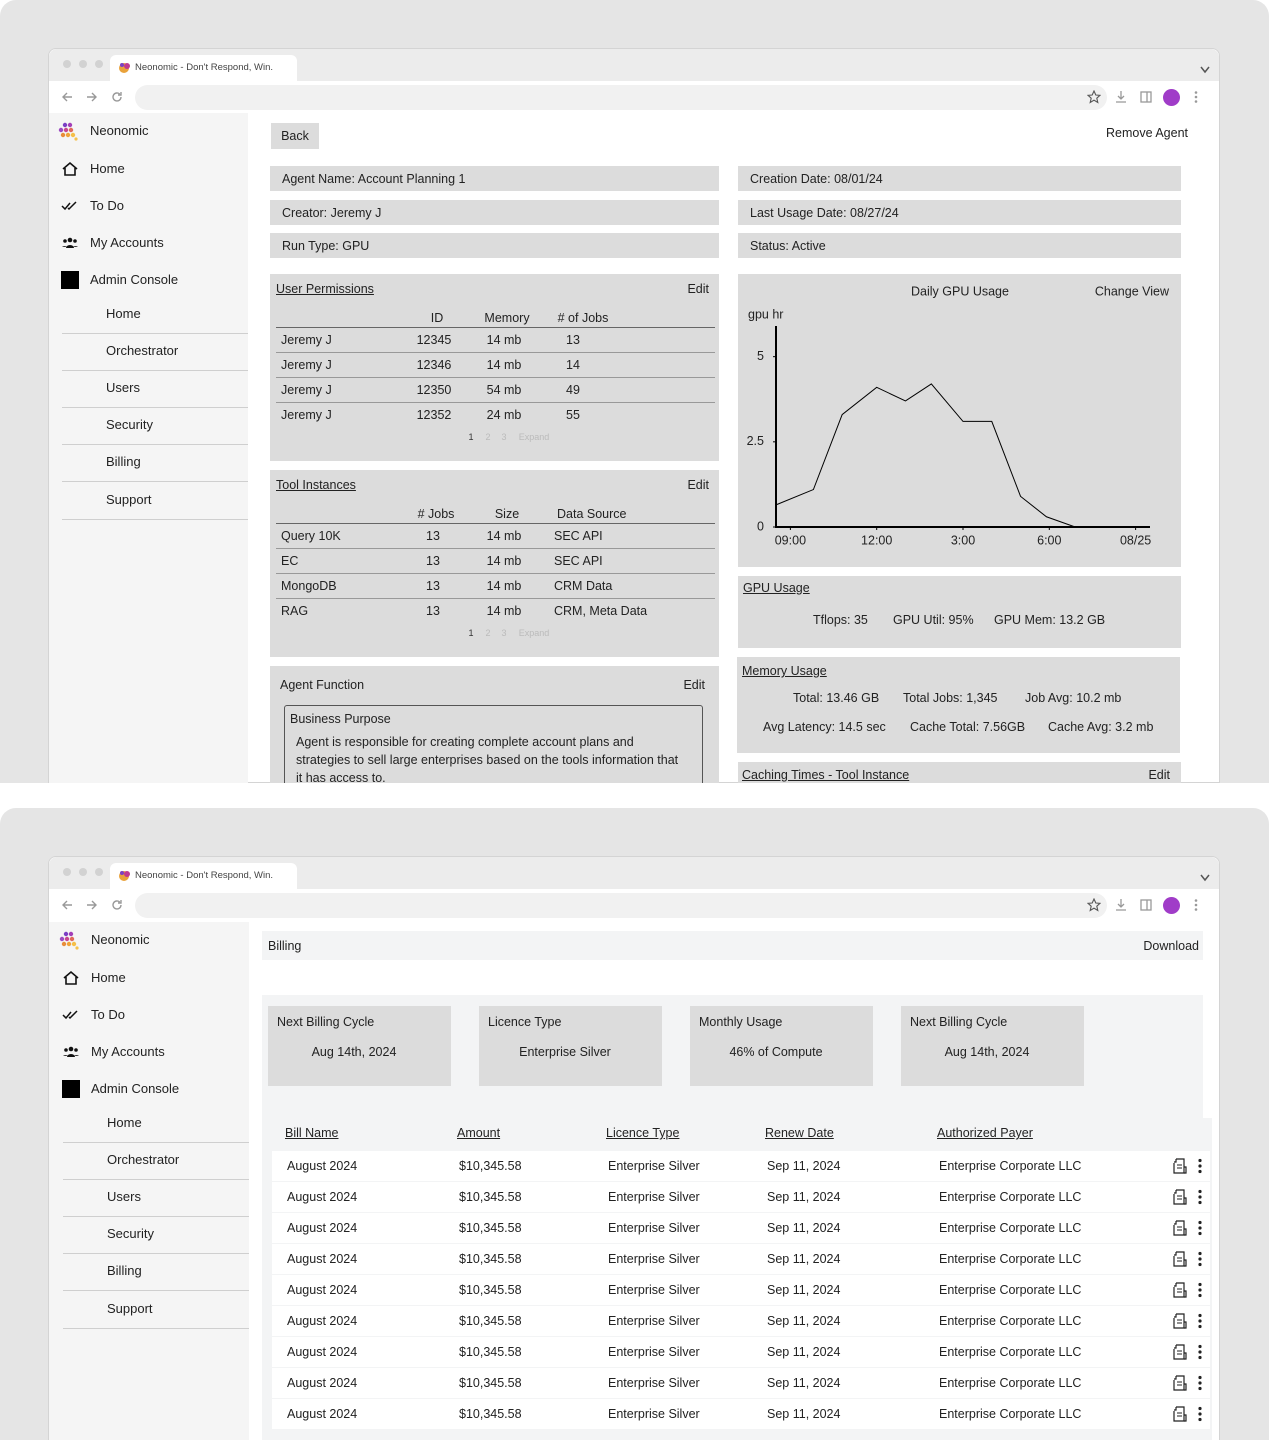 The width and height of the screenshot is (1269, 1440). What do you see at coordinates (1147, 133) in the screenshot?
I see `remove-agent-button: Remove Agent` at bounding box center [1147, 133].